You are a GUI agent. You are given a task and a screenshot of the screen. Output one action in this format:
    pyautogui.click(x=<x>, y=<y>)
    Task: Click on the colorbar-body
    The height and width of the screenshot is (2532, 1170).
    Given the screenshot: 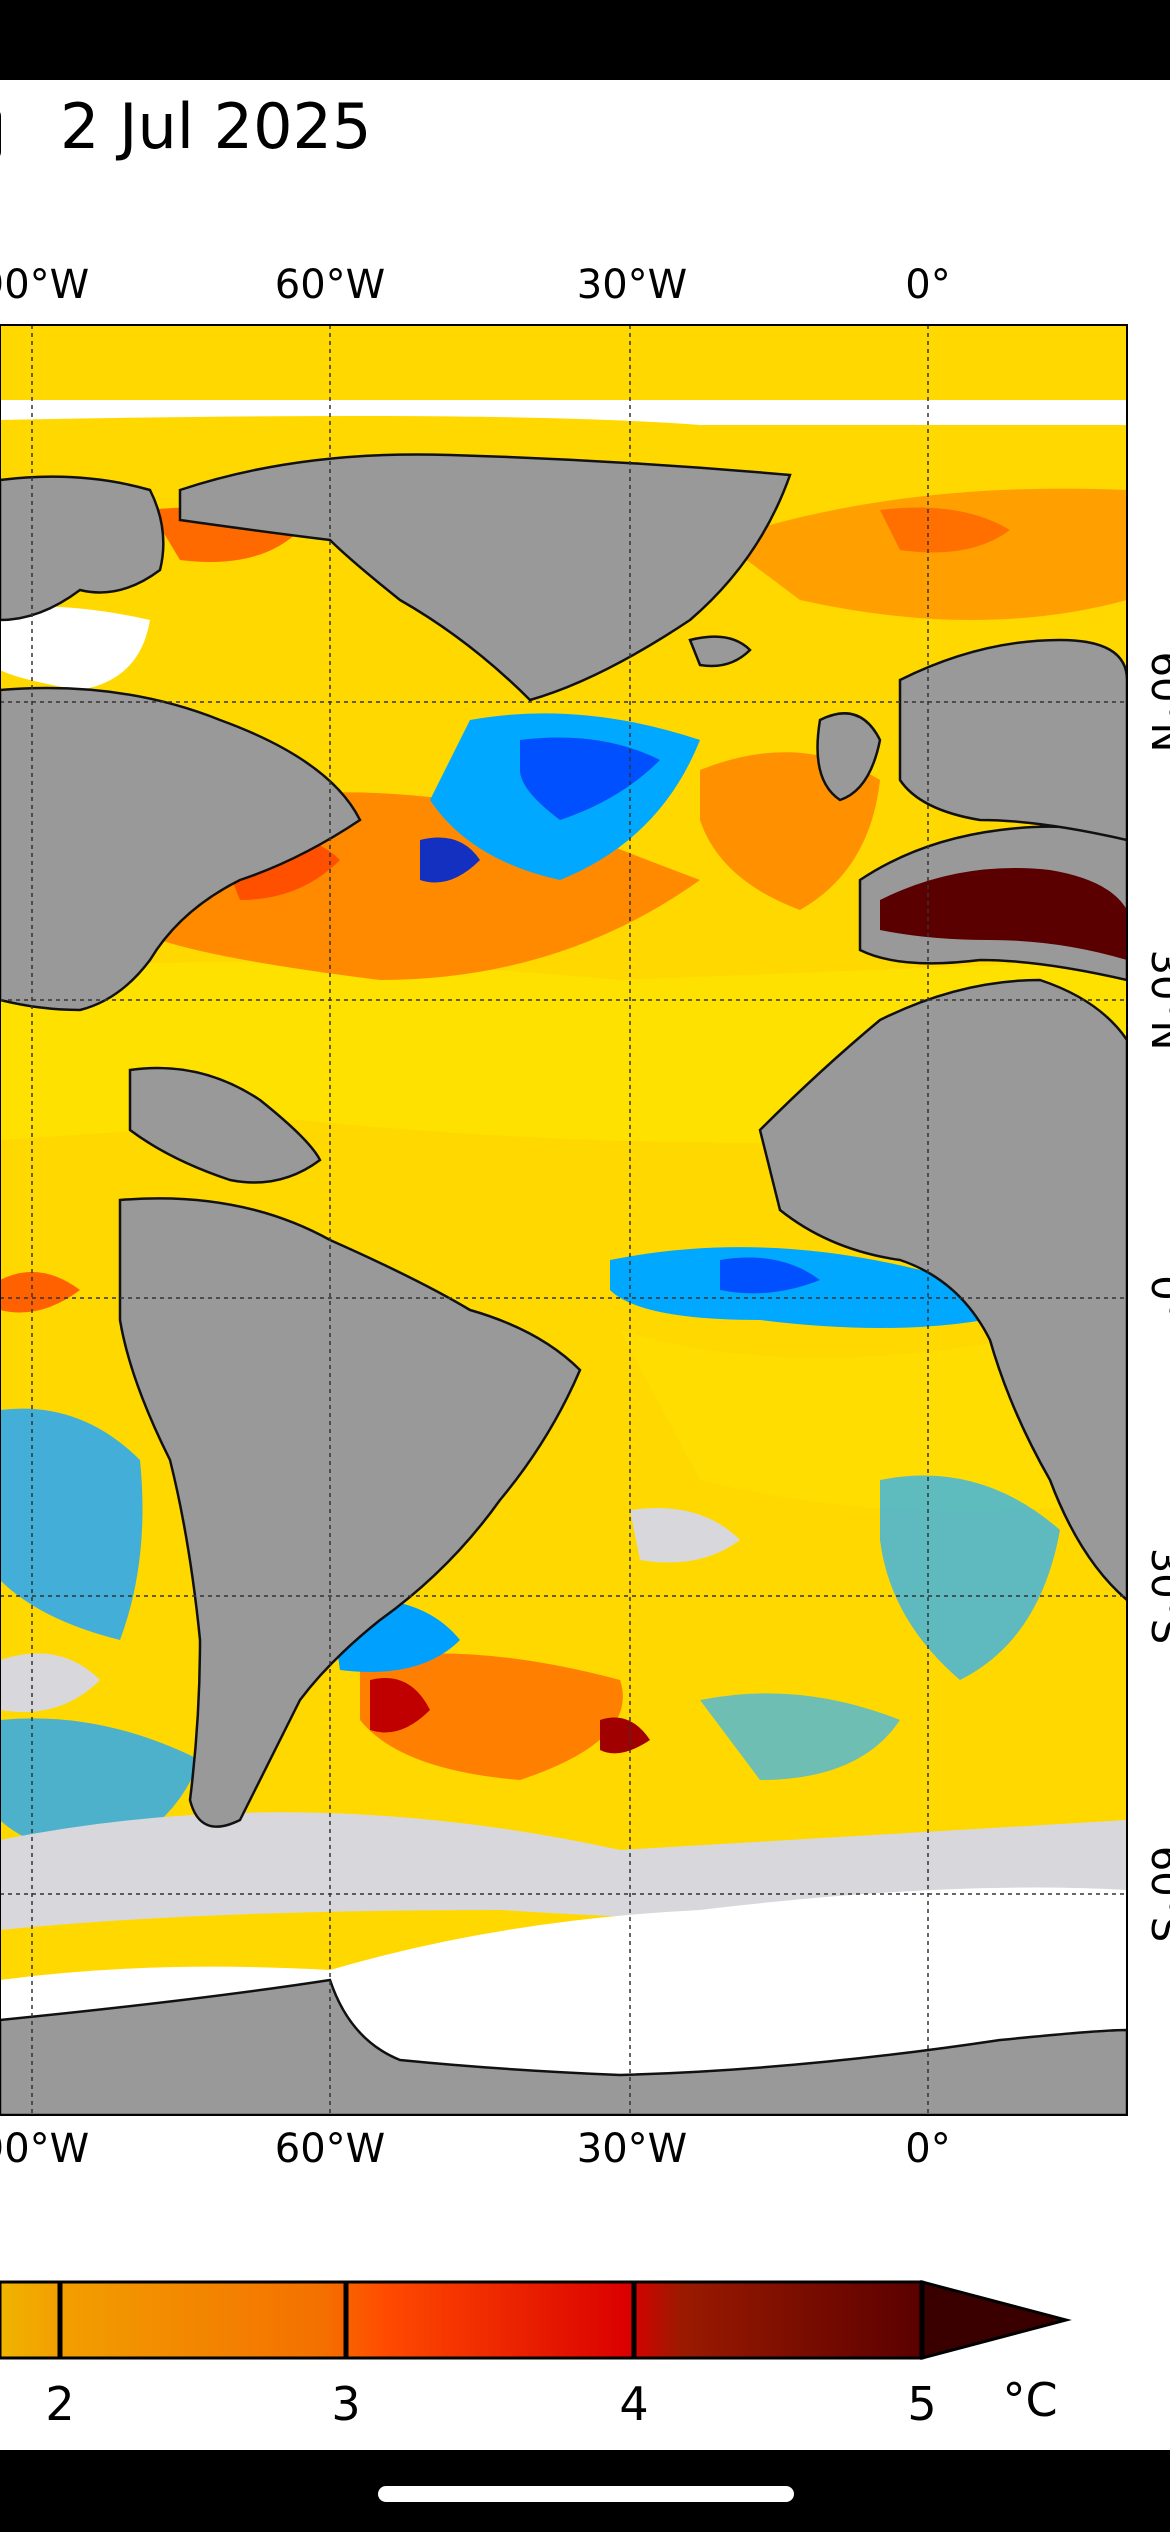 What is the action you would take?
    pyautogui.click(x=462, y=2320)
    